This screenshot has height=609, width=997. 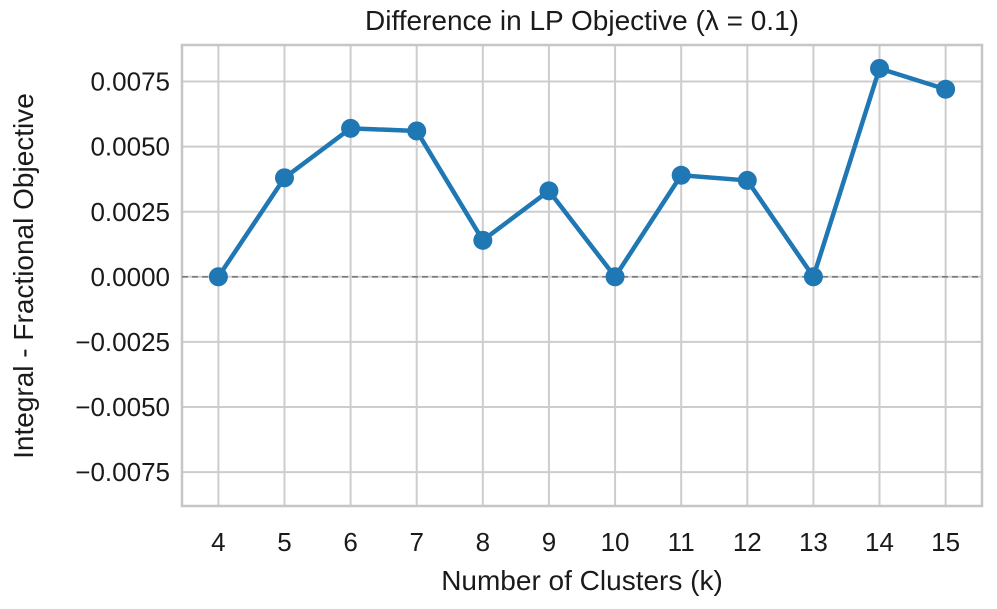 What do you see at coordinates (350, 542) in the screenshot?
I see `x-tick-label: 6` at bounding box center [350, 542].